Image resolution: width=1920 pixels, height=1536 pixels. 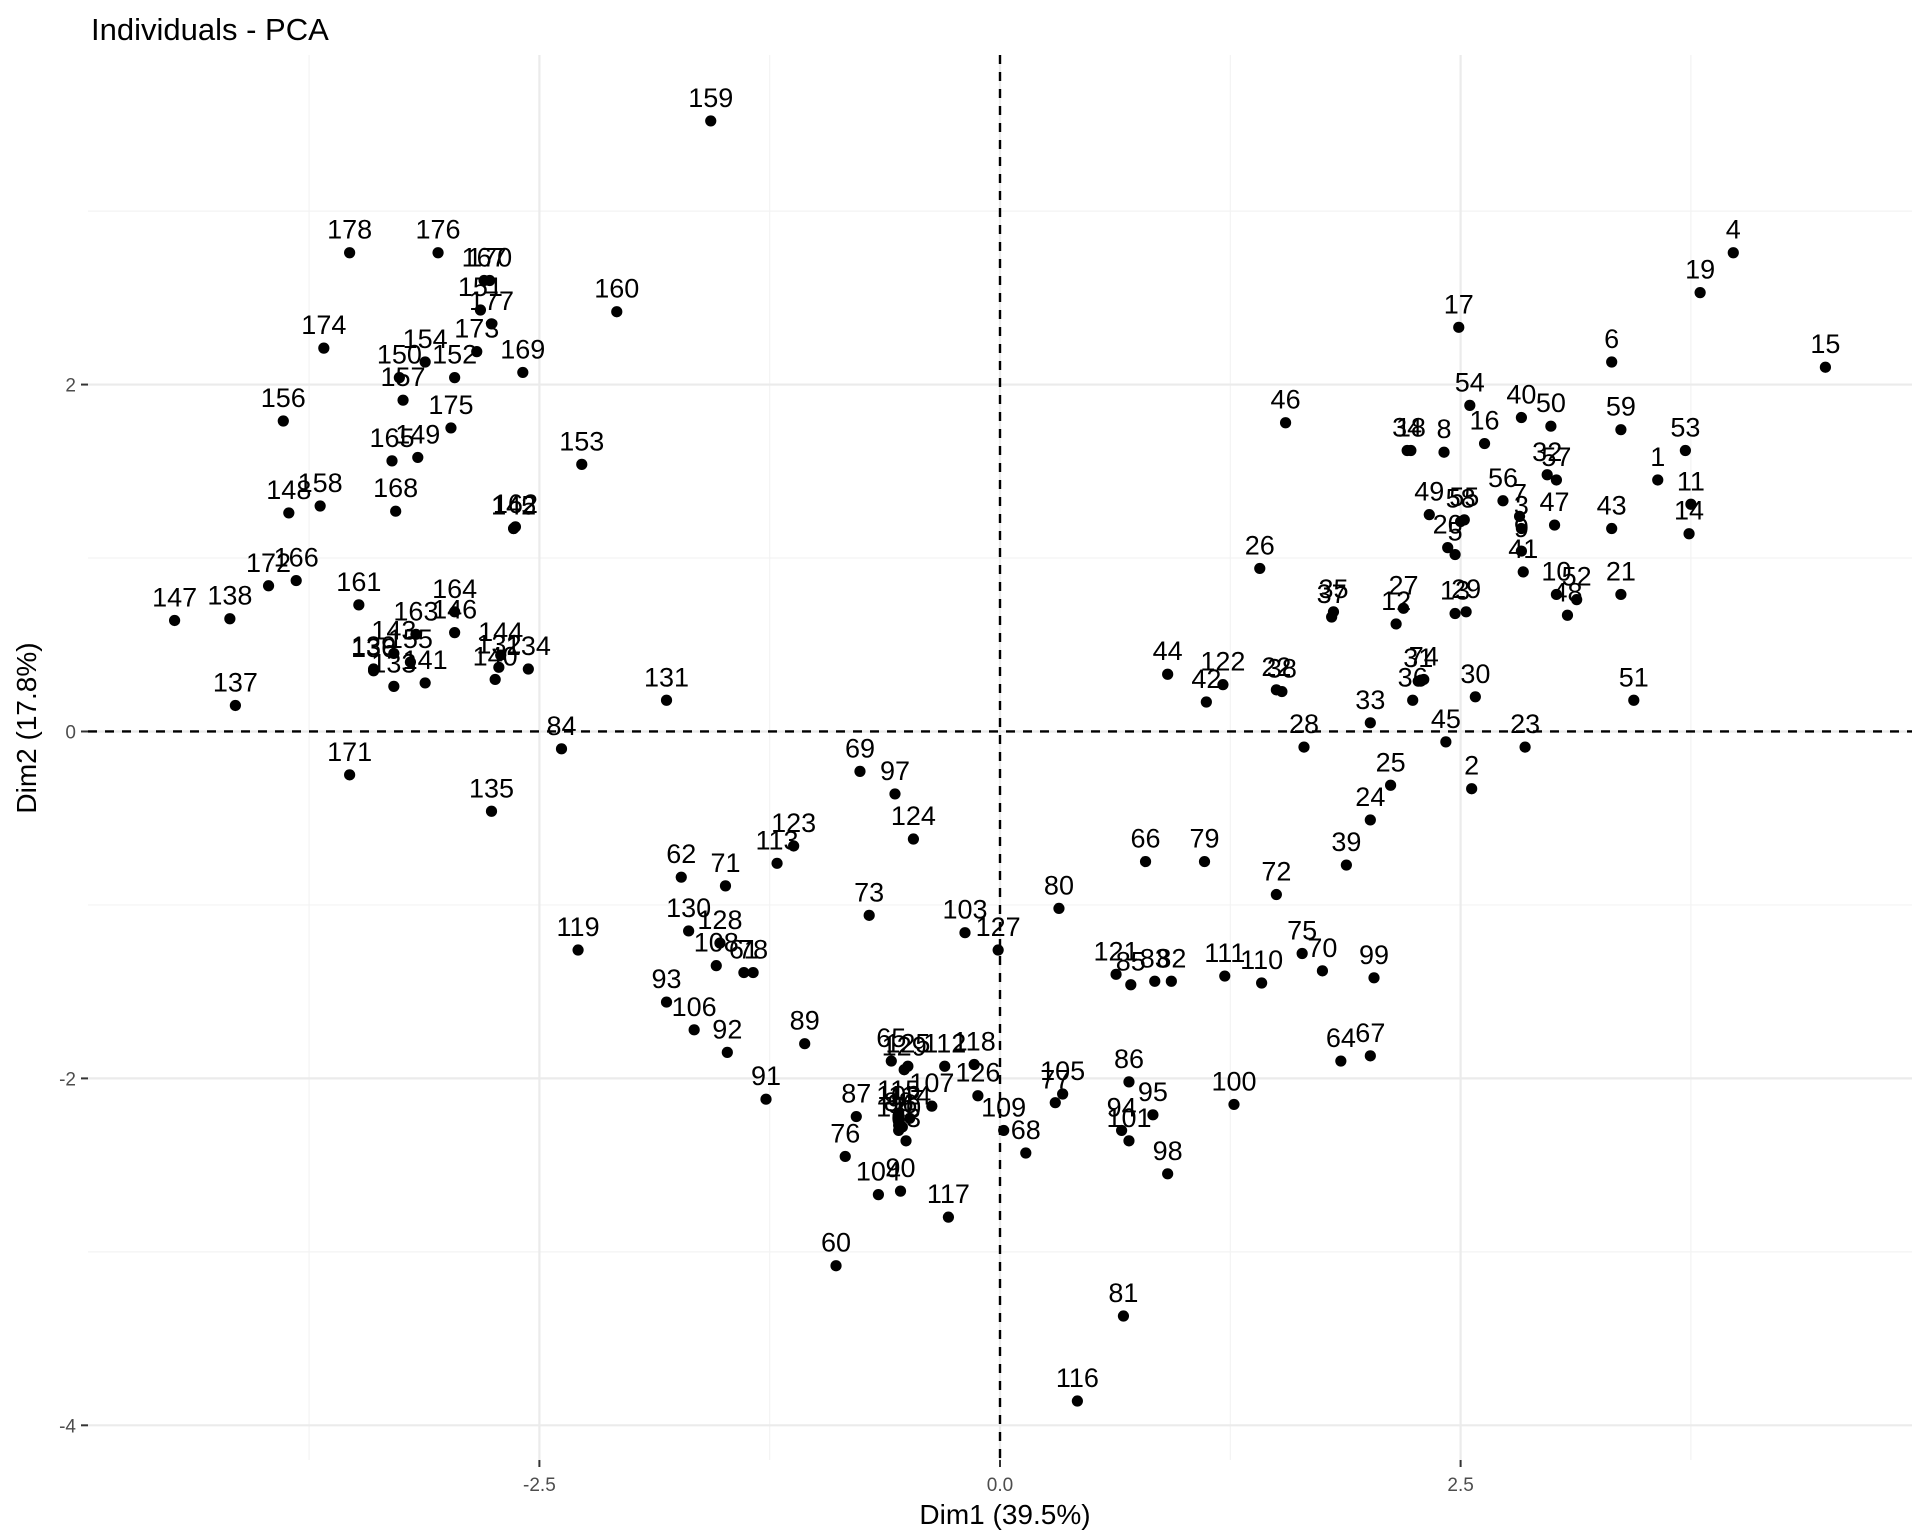 What do you see at coordinates (454, 589) in the screenshot?
I see `point-label-164: 164` at bounding box center [454, 589].